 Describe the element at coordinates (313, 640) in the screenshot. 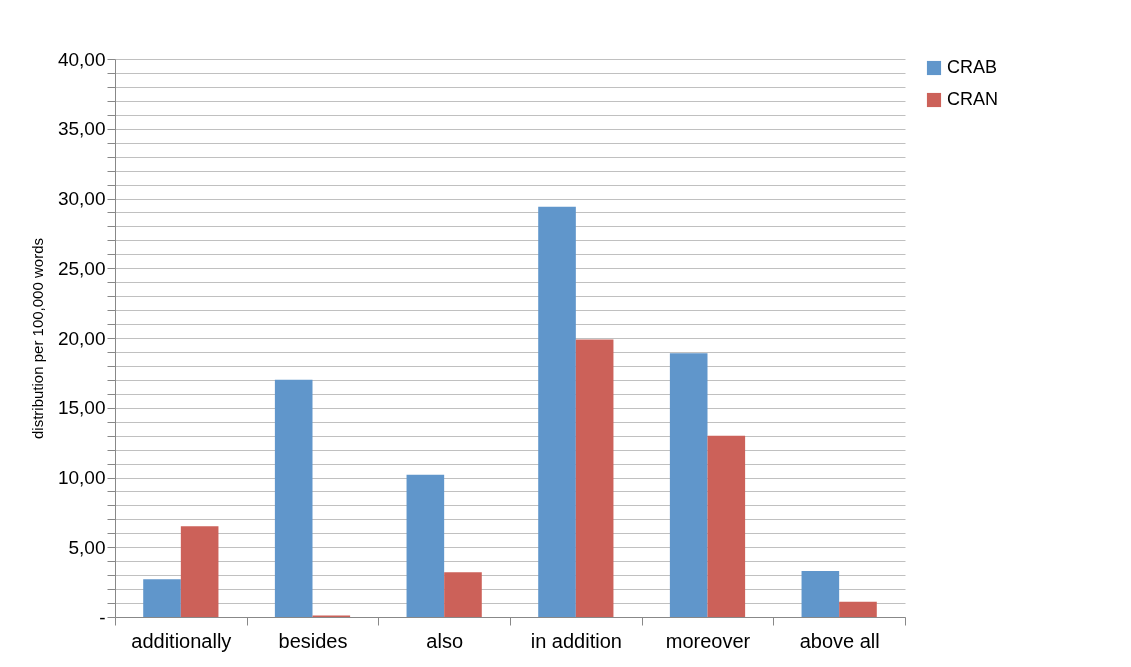

I see `x-tick-label: besides` at that location.